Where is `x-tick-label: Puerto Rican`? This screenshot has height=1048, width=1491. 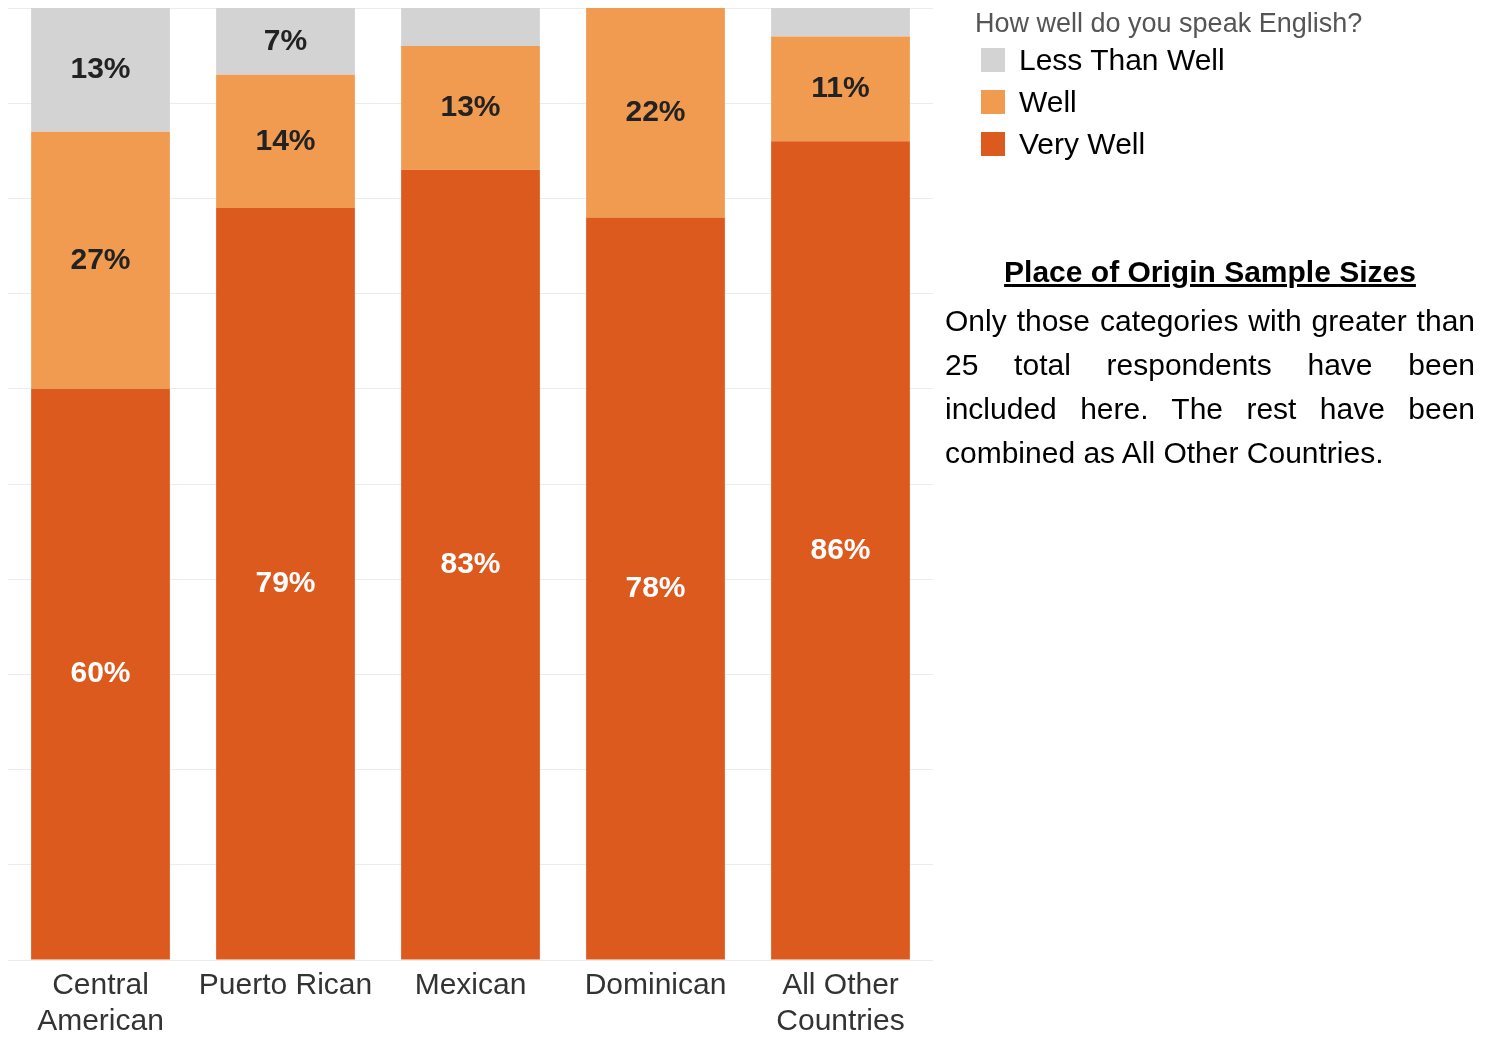
x-tick-label: Puerto Rican is located at coordinates (285, 984).